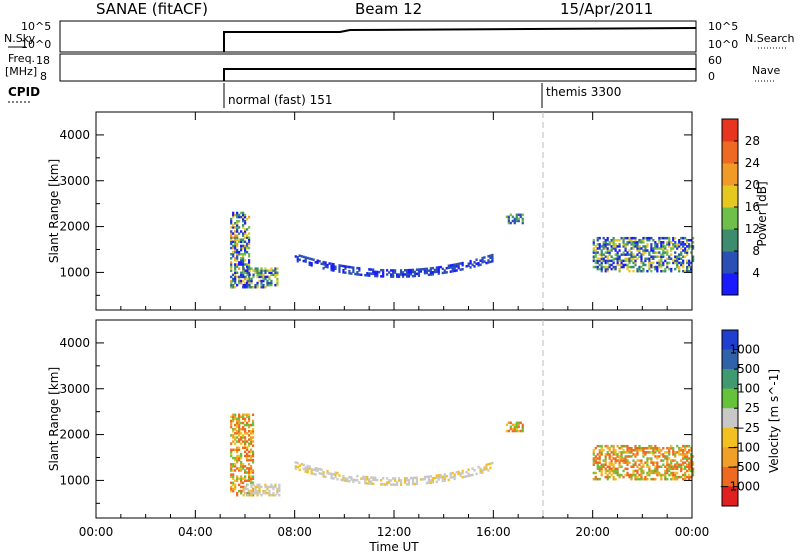 The height and width of the screenshot is (554, 800). What do you see at coordinates (762, 213) in the screenshot?
I see `power-colorbar-label: Power [dB]` at bounding box center [762, 213].